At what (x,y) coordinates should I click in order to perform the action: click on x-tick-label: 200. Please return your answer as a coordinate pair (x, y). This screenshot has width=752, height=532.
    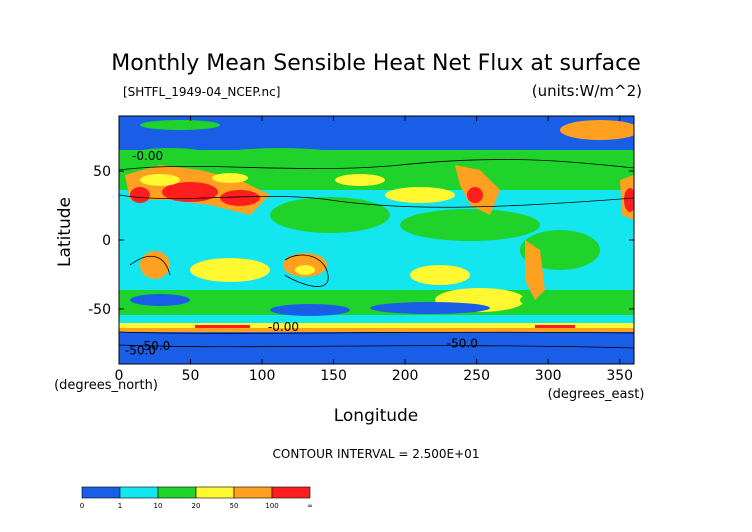
    Looking at the image, I should click on (405, 376).